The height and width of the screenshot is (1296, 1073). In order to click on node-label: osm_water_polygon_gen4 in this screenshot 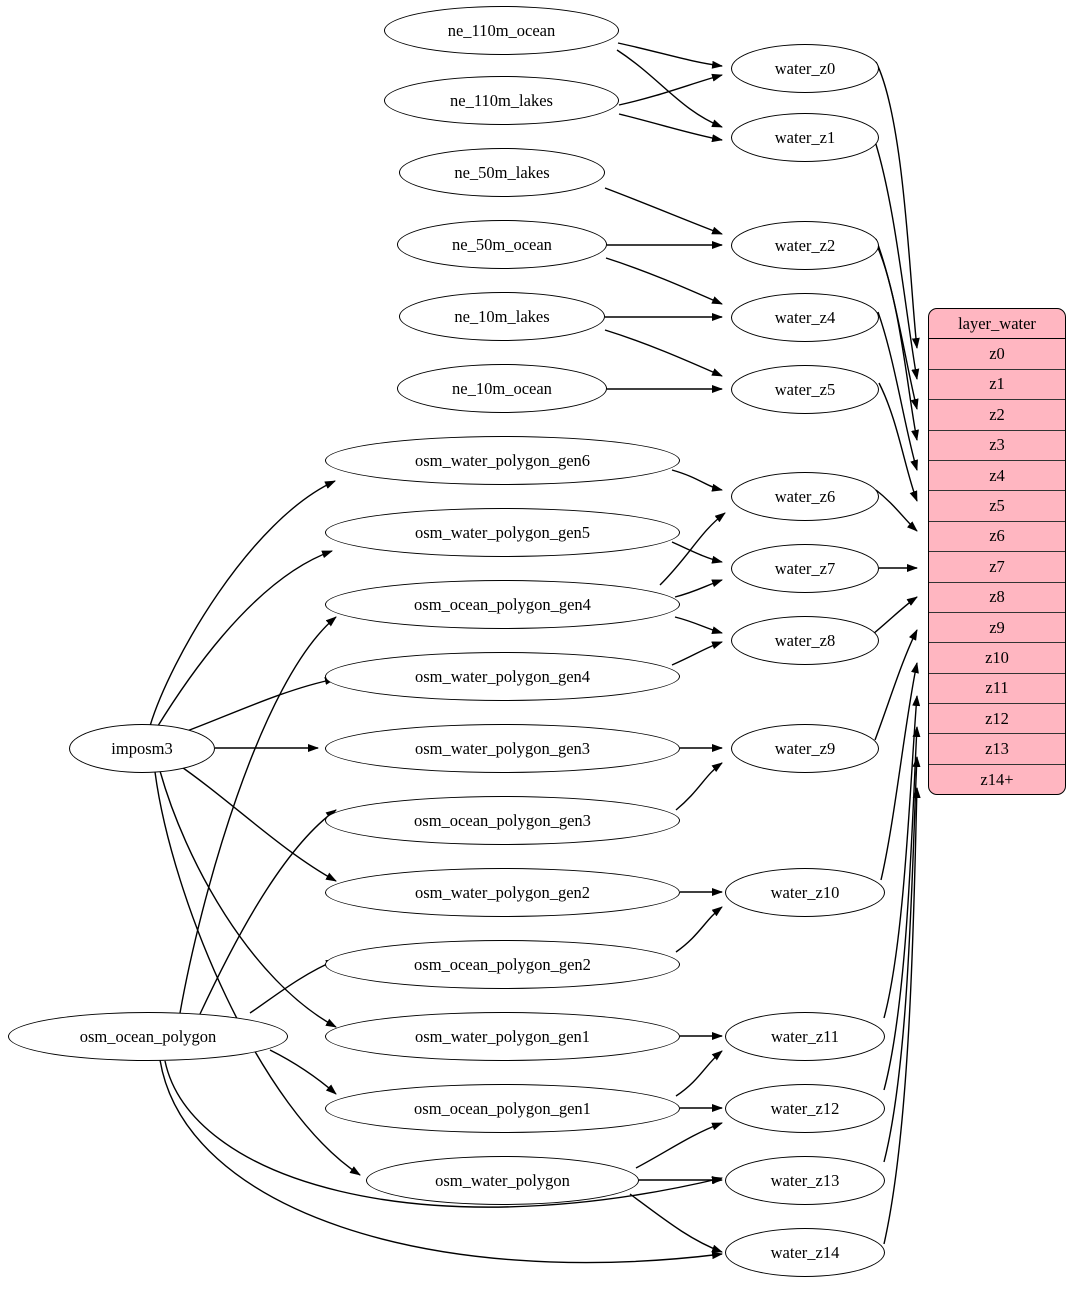, I will do `click(502, 676)`.